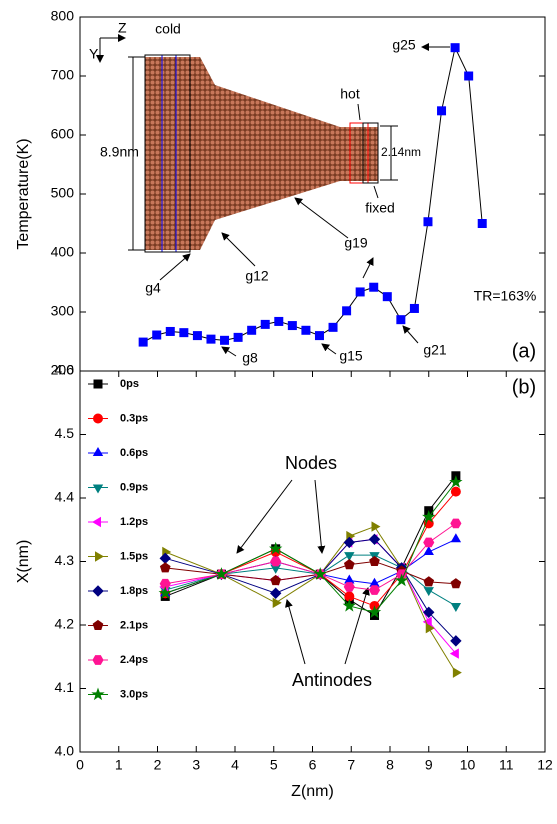 The height and width of the screenshot is (824, 557). Describe the element at coordinates (350, 94) in the screenshot. I see `hot-label: hot` at that location.